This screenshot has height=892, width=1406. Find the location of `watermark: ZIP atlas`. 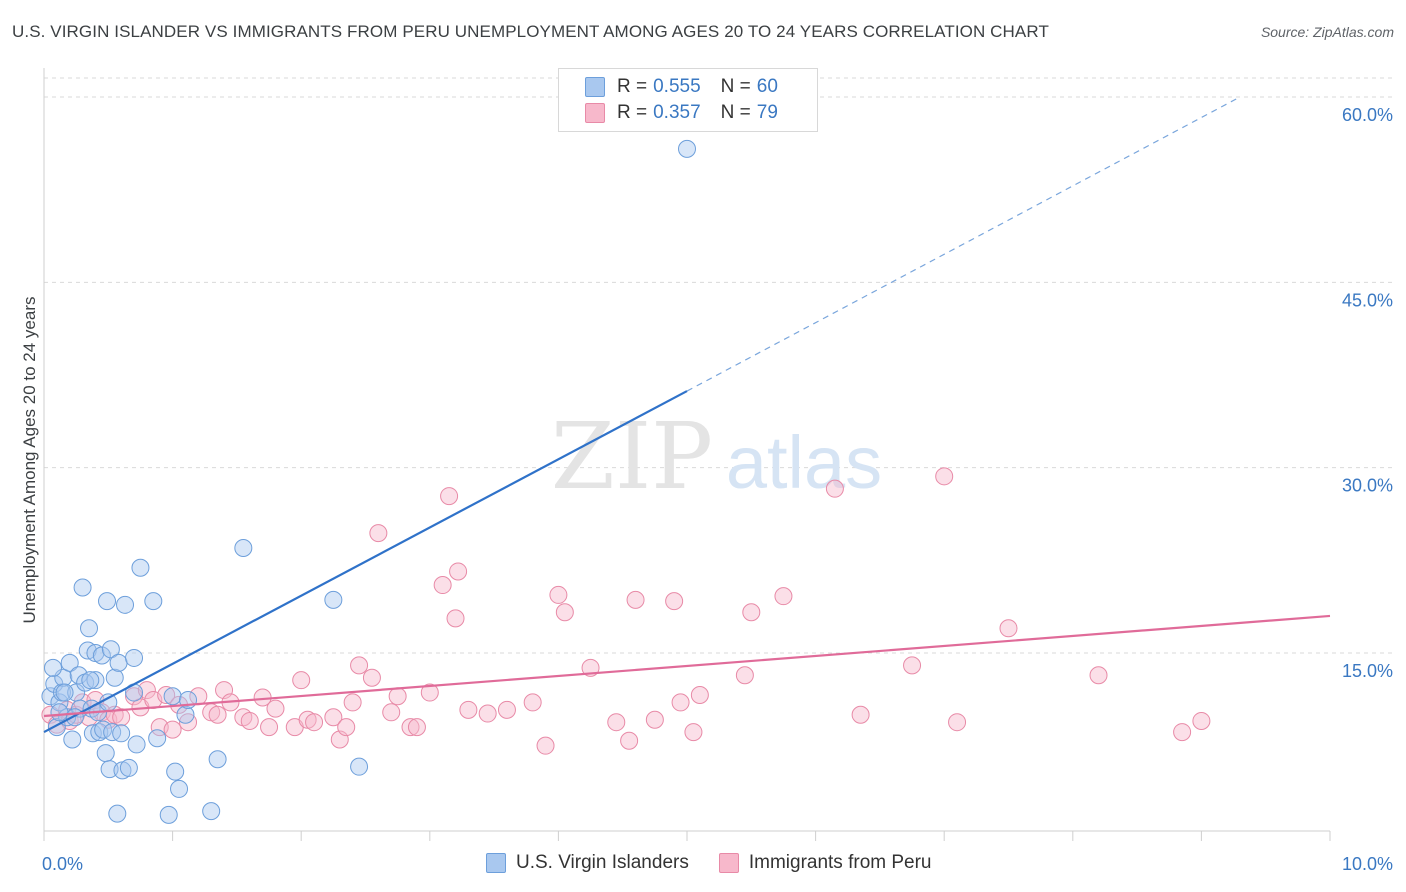

watermark: ZIP atlas is located at coordinates (716, 456).